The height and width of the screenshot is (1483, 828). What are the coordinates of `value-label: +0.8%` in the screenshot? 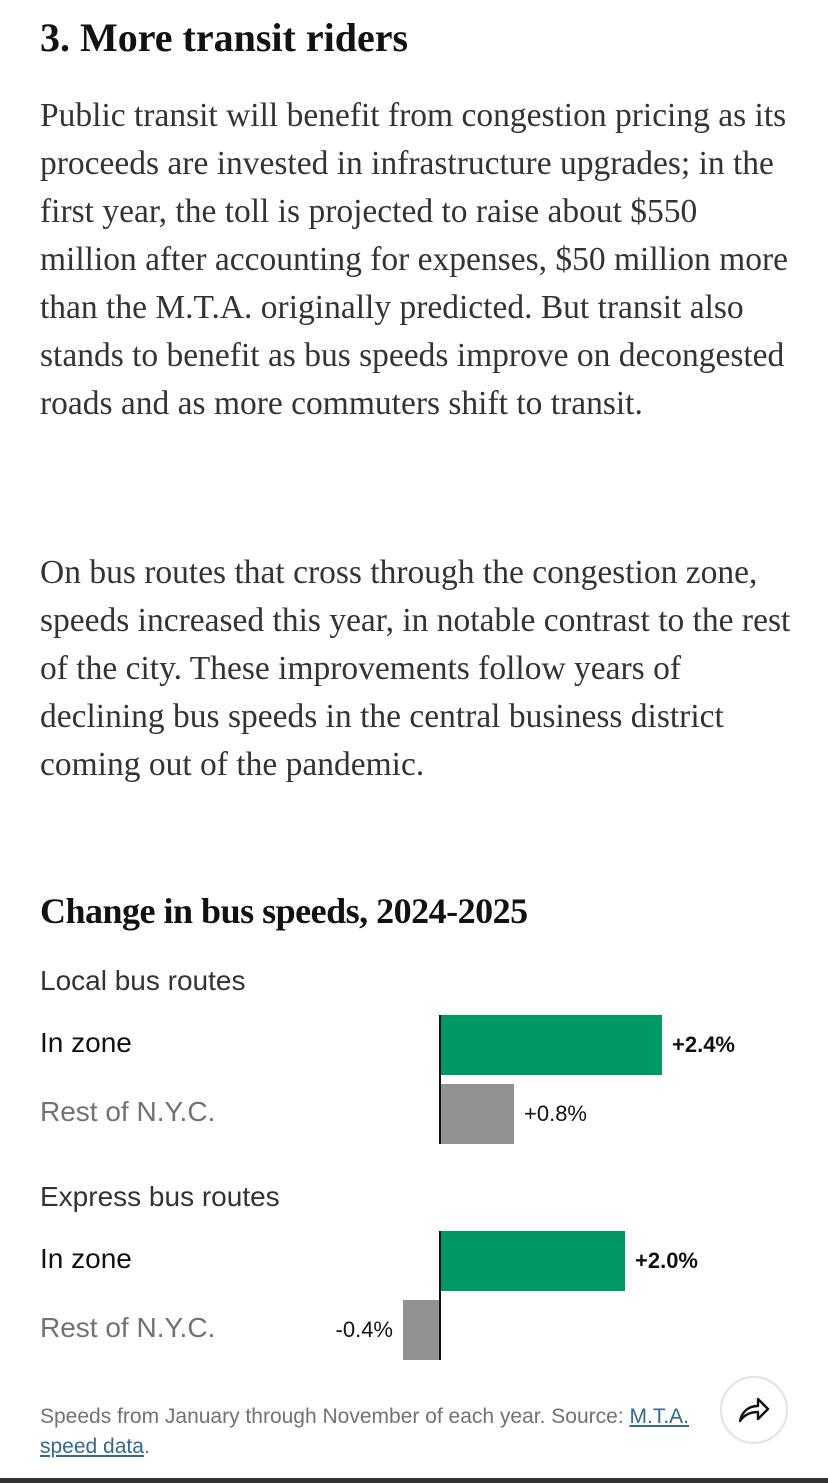 It's located at (555, 1113).